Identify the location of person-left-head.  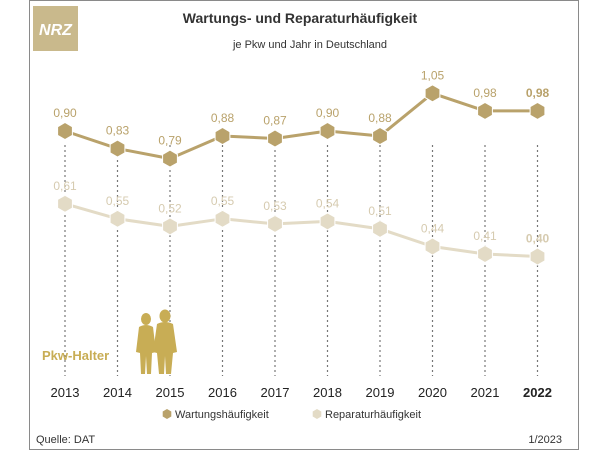
(146, 319).